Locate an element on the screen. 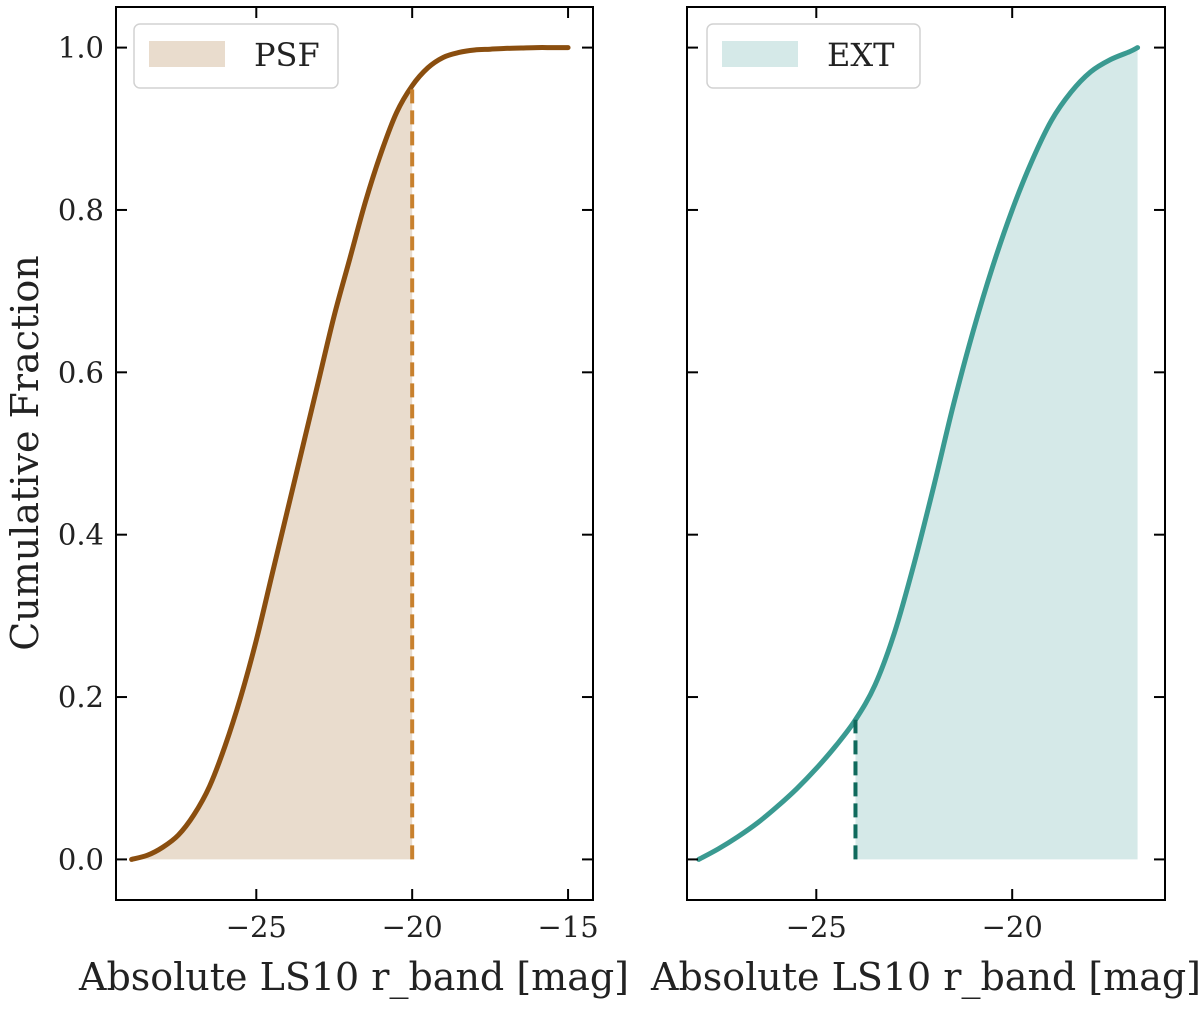  psf-legend-label: PSF is located at coordinates (287, 55).